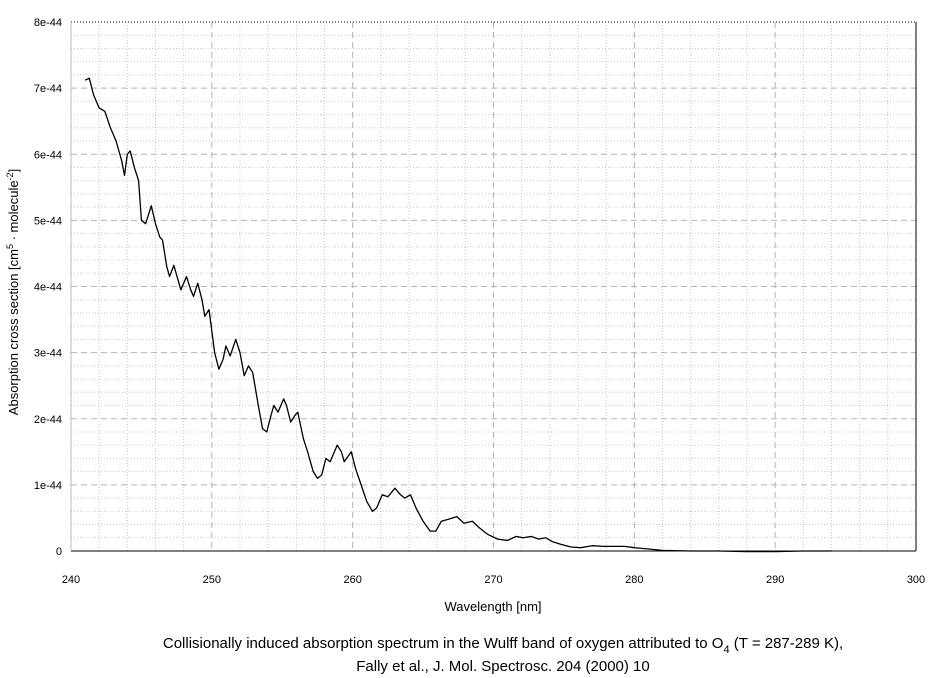 The width and height of the screenshot is (940, 678). Describe the element at coordinates (13, 212) in the screenshot. I see `y-label-part: · molecule` at that location.